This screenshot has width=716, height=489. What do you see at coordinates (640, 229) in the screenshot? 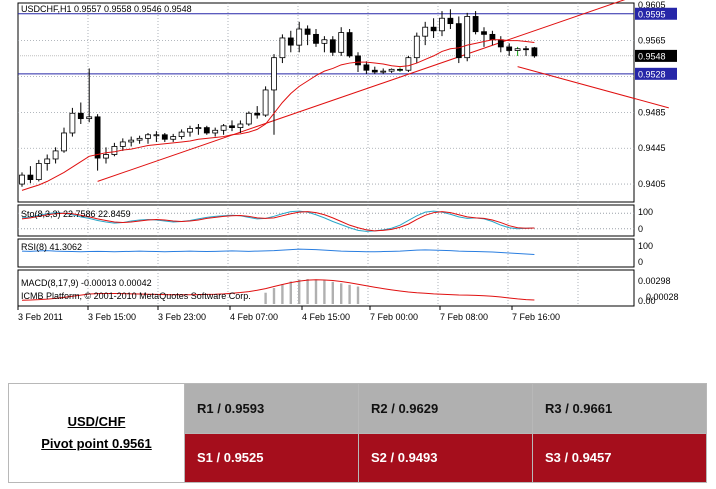
I see `stochastic-tick-0: 0` at bounding box center [640, 229].